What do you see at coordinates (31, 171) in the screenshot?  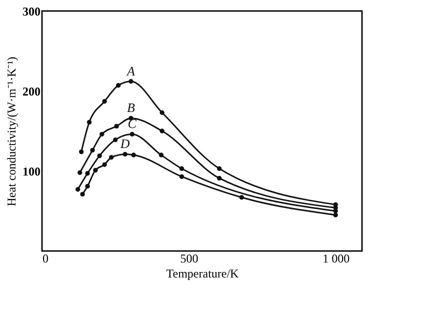 I see `y-tick-label: 100` at bounding box center [31, 171].